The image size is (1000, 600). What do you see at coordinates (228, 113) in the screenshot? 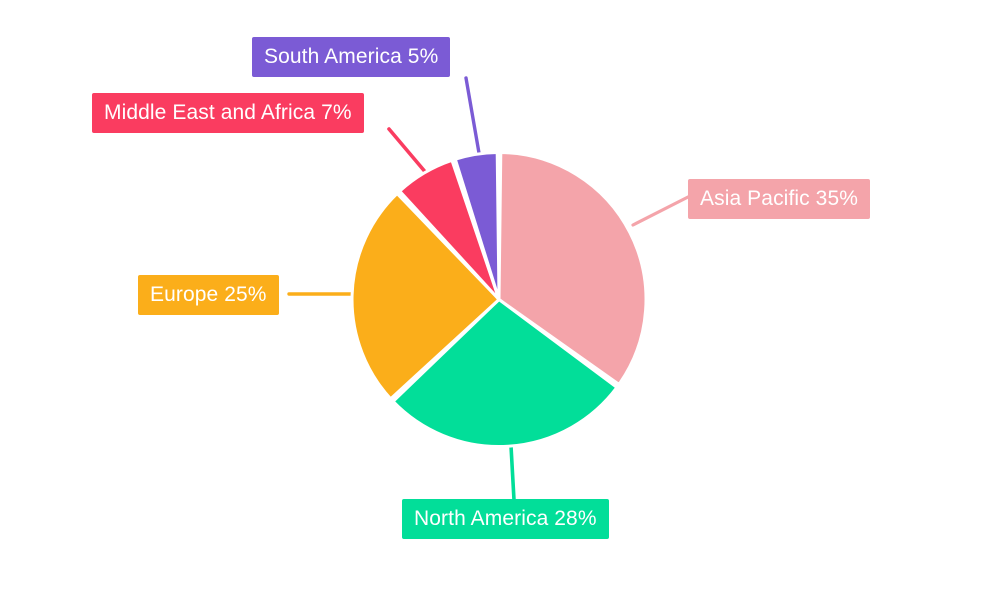
I see `slice-label-middle-east-africa: Middle East and Africa 7%` at bounding box center [228, 113].